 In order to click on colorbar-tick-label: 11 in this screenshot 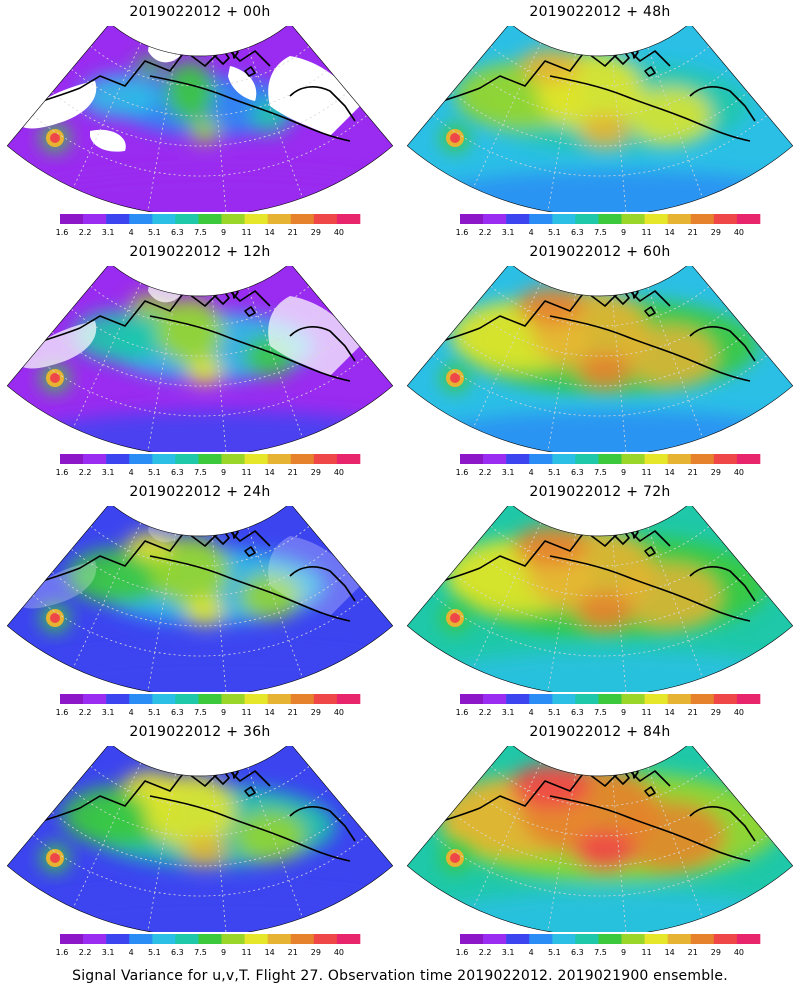, I will do `click(647, 472)`.